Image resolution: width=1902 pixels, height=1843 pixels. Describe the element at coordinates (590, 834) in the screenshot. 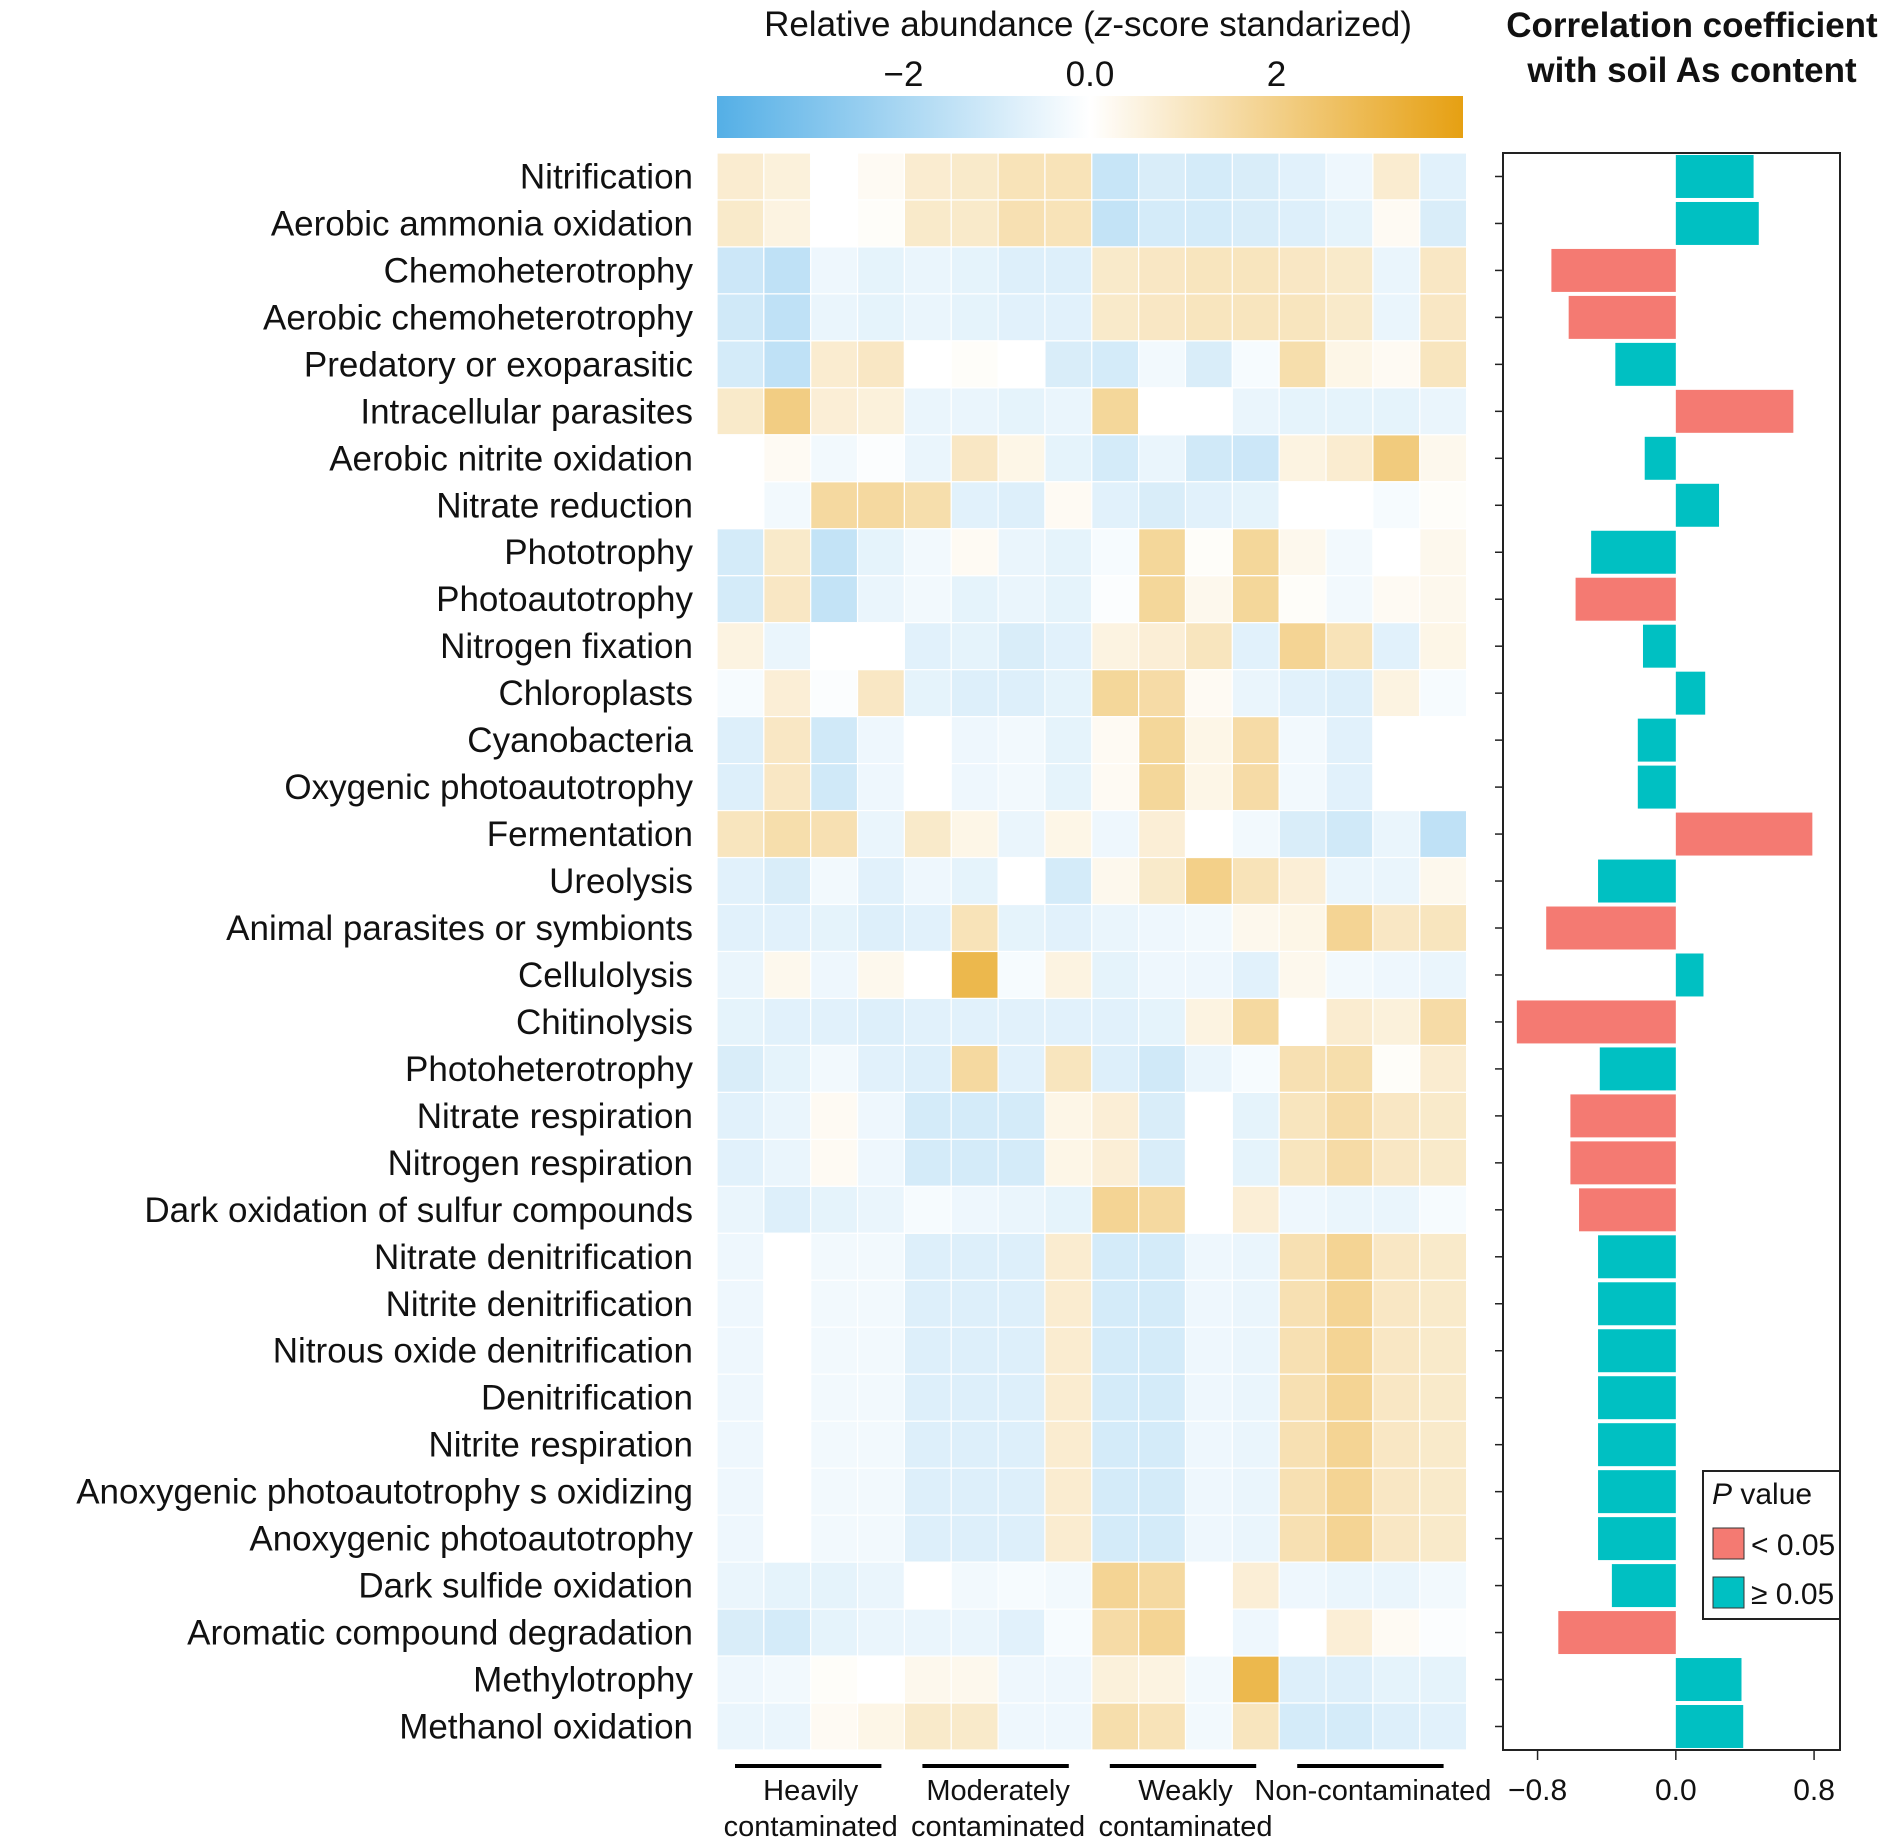

I see `row-label: Fermentation` at that location.